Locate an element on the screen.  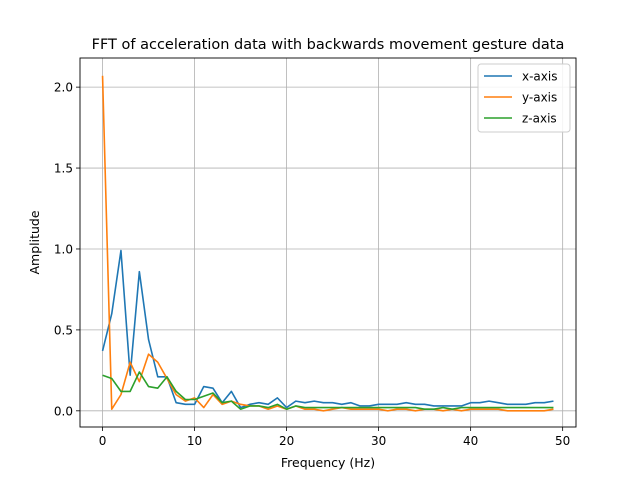
legend: x-axis y-axis z-axis is located at coordinates (524, 98).